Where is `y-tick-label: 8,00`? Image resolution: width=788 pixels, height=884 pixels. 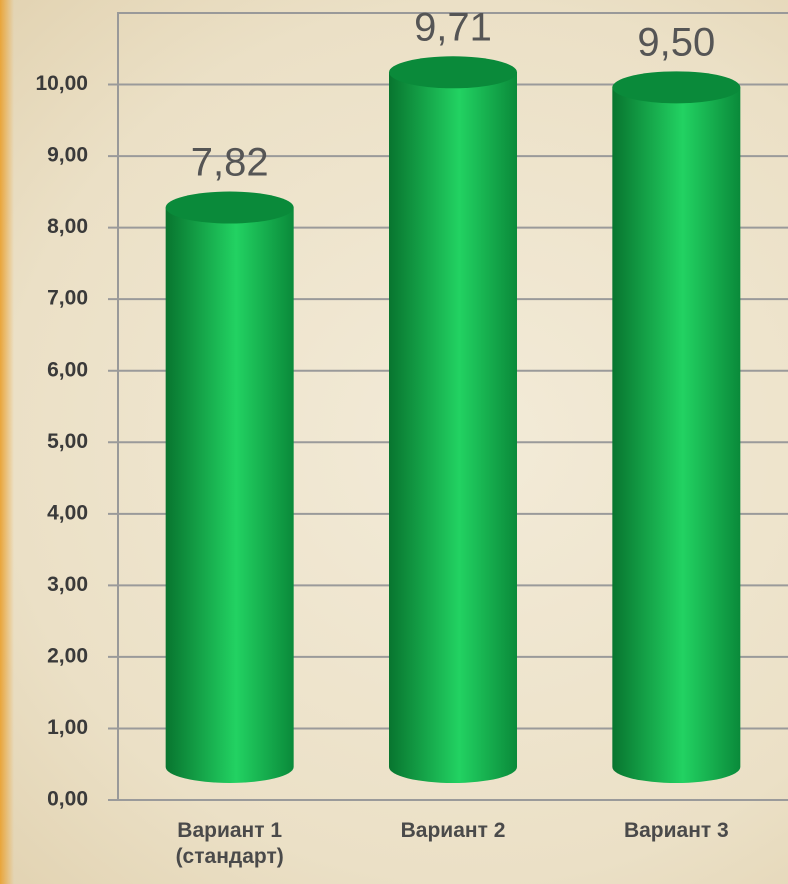 y-tick-label: 8,00 is located at coordinates (67, 226).